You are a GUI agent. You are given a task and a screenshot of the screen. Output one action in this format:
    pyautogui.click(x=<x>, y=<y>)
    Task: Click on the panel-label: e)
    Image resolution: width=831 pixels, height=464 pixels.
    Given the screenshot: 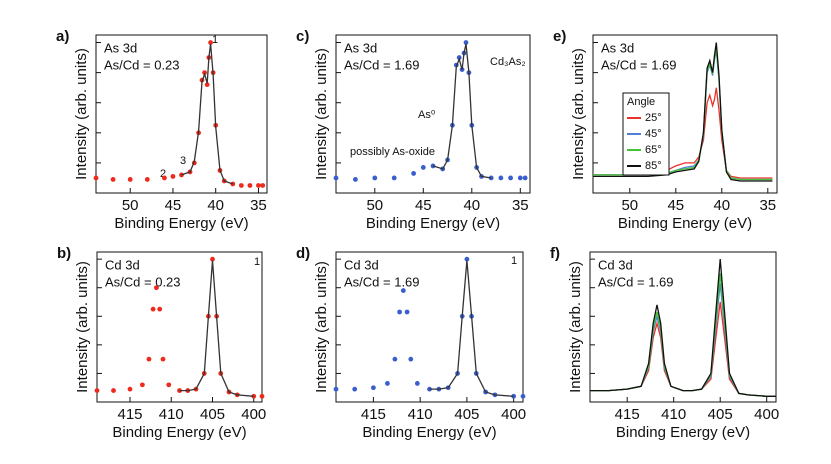 What is the action you would take?
    pyautogui.click(x=559, y=36)
    